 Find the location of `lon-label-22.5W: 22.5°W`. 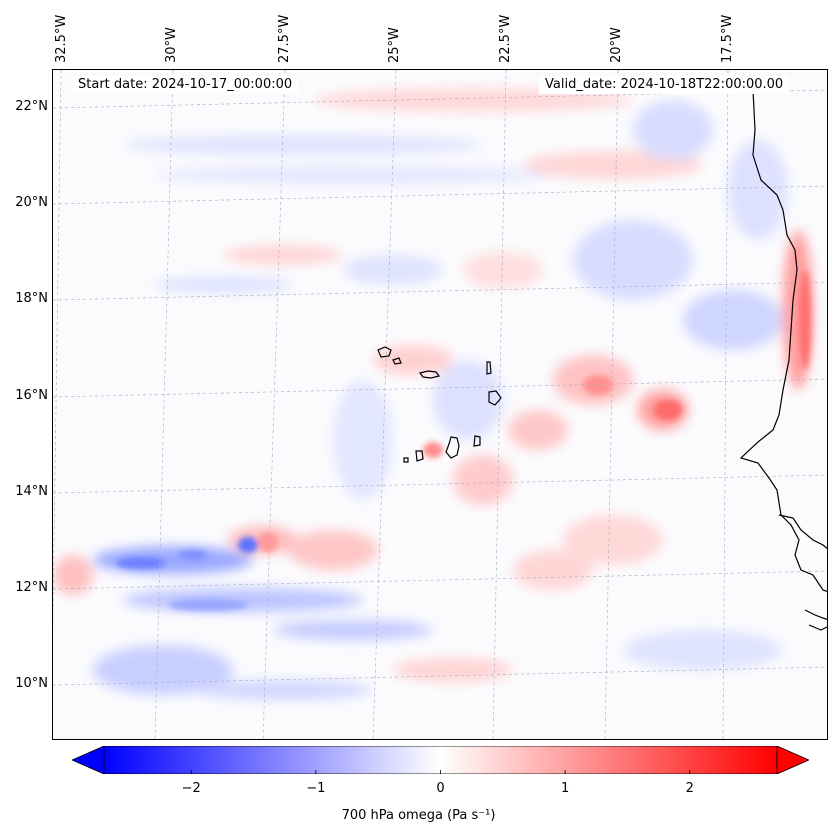

lon-label-22.5W: 22.5°W is located at coordinates (505, 38).